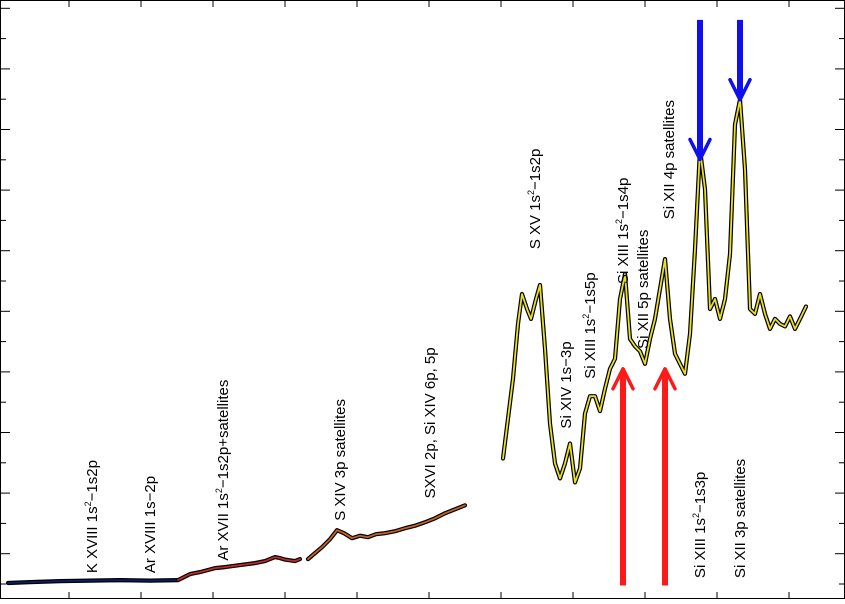 This screenshot has height=604, width=845. I want to click on annotation-label: Ar XVII 1s2−1s2p+satellites, so click(223, 470).